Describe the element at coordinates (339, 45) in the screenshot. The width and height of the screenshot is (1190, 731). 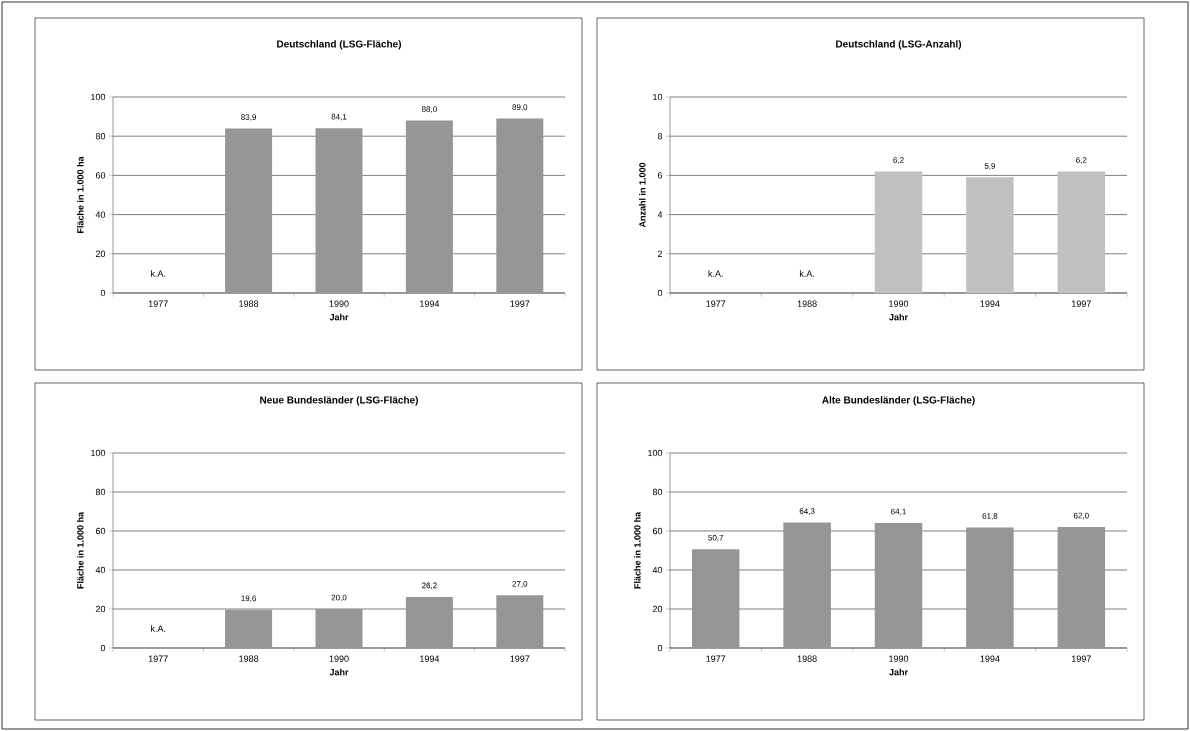
I see `chart-title: Deutschland (LSG-Fläche)` at that location.